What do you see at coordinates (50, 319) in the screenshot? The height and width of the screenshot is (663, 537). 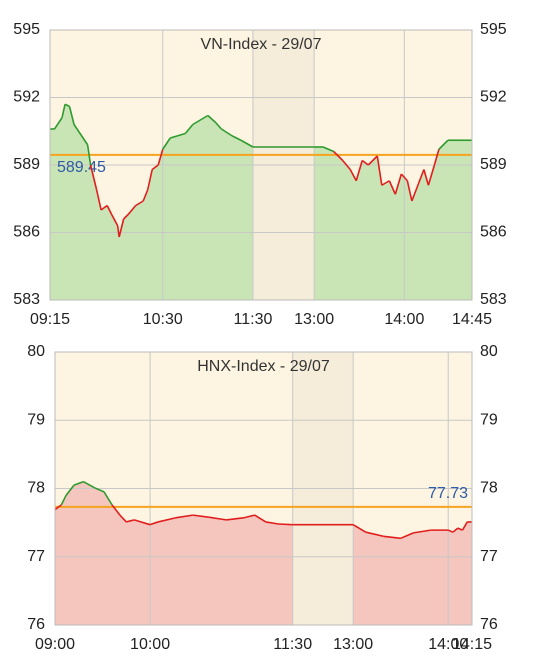 I see `x-tick-label: 09:15` at bounding box center [50, 319].